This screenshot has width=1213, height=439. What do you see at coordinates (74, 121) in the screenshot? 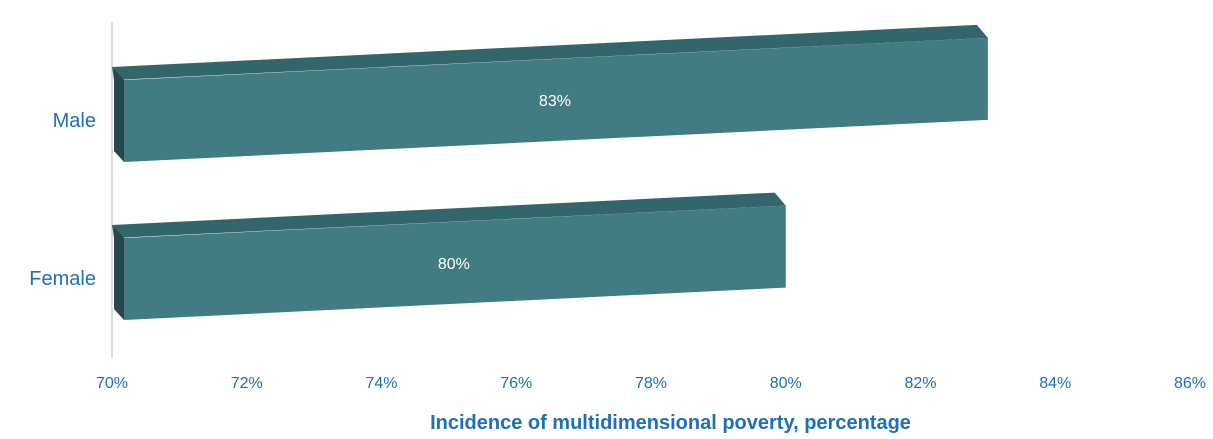
I see `category-label-male: Male` at bounding box center [74, 121].